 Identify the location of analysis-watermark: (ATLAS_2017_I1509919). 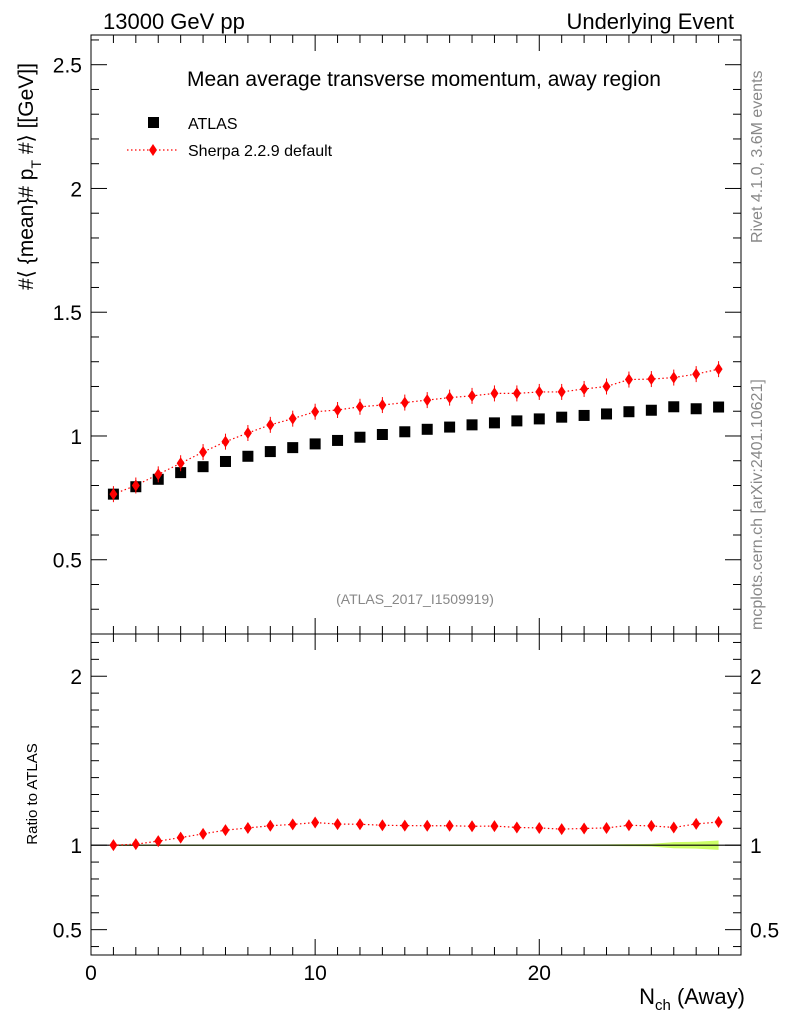
(415, 599).